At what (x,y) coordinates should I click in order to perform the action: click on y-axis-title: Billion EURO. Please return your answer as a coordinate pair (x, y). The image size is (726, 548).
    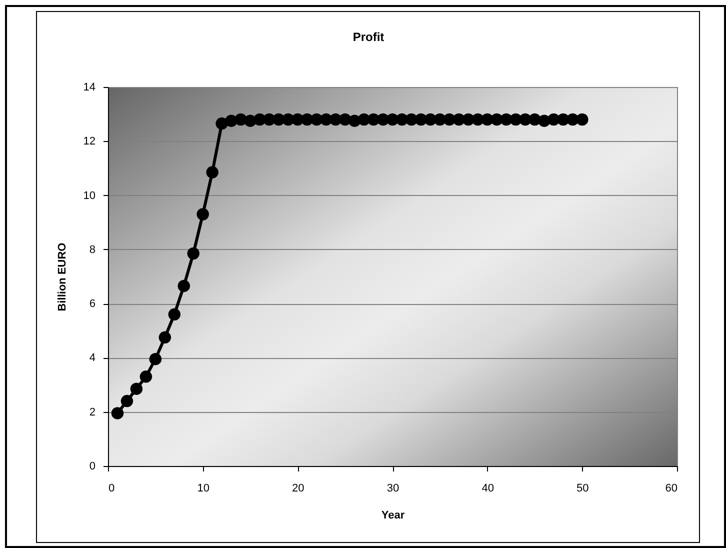
    Looking at the image, I should click on (62, 277).